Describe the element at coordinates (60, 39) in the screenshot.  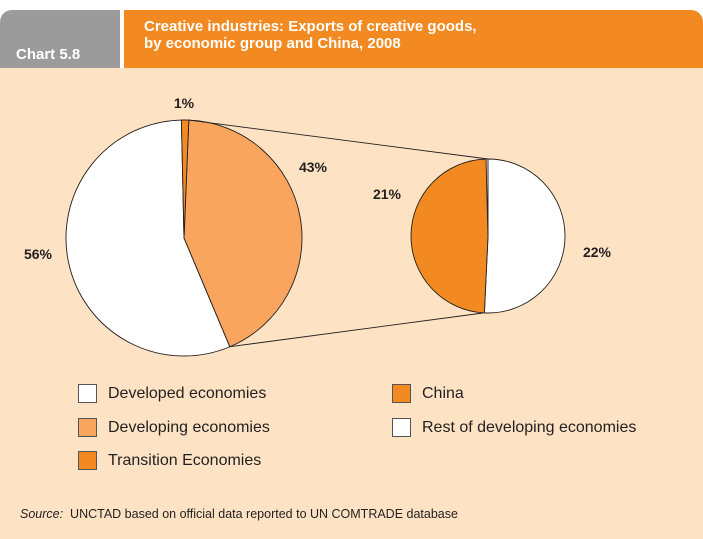
I see `chart-number-tab: Chart 5.8` at that location.